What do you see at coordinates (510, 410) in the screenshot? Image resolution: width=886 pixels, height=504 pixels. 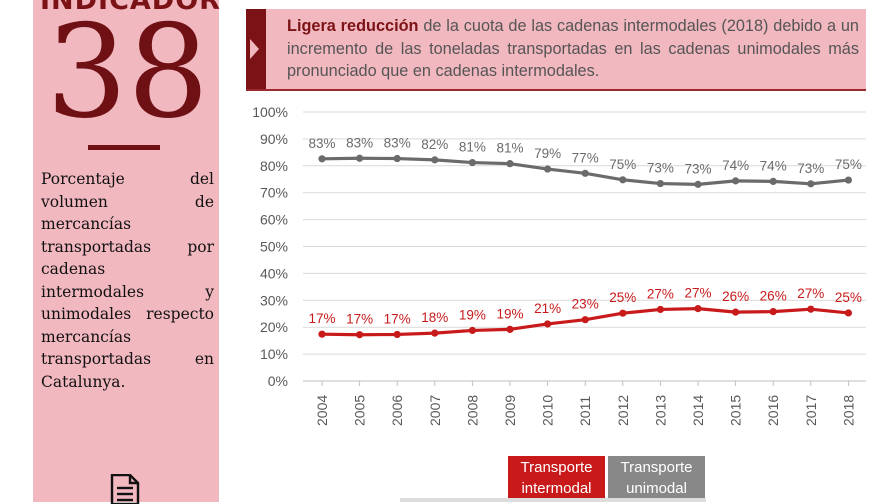 I see `x-tick-label: 2009` at bounding box center [510, 410].